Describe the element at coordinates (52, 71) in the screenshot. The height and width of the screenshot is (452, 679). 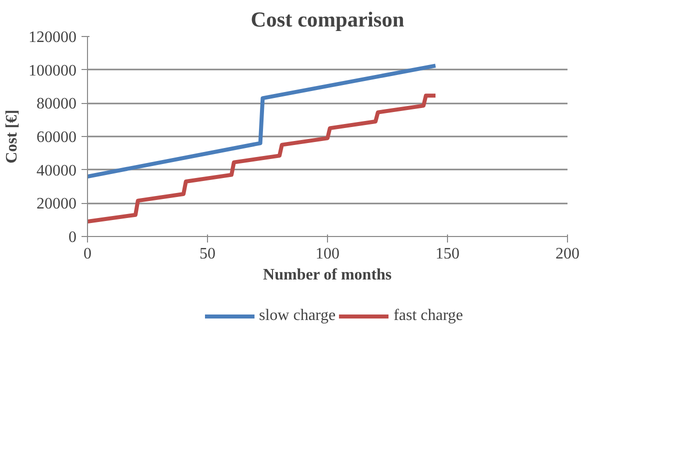
I see `y-tick-label: 100000` at that location.